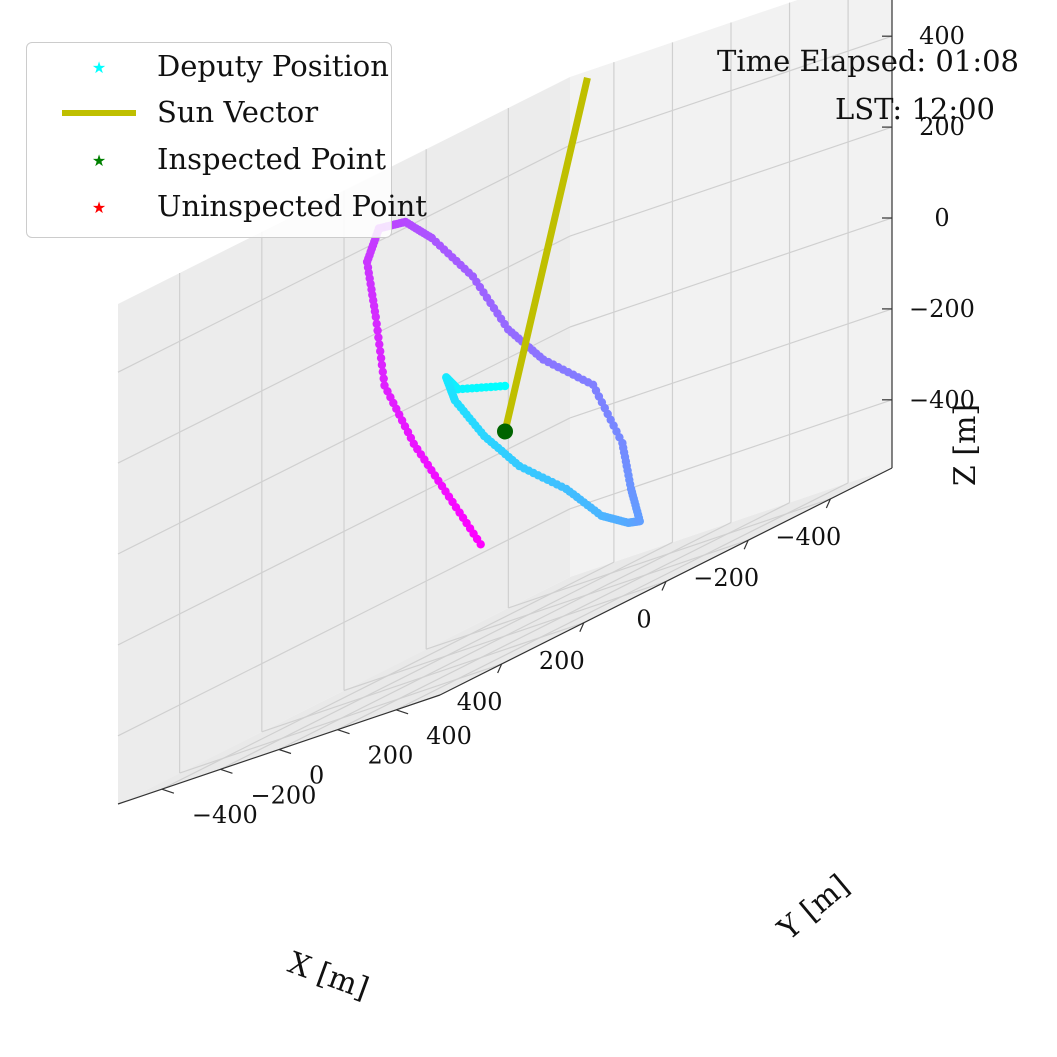  Describe the element at coordinates (292, 206) in the screenshot. I see `legend-label-uninspected: Uninspected Point` at that location.